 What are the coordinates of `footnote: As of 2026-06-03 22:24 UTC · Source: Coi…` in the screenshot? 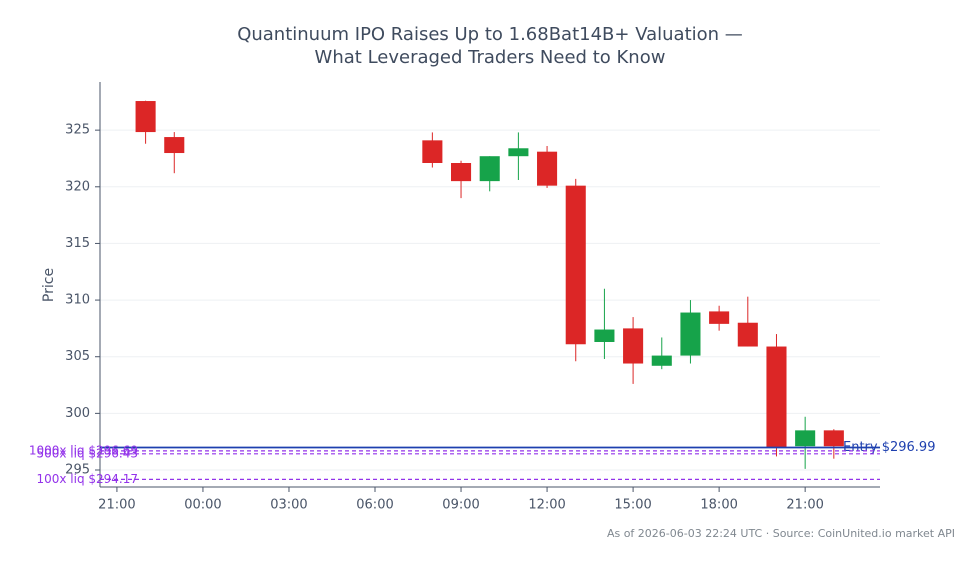 It's located at (781, 533).